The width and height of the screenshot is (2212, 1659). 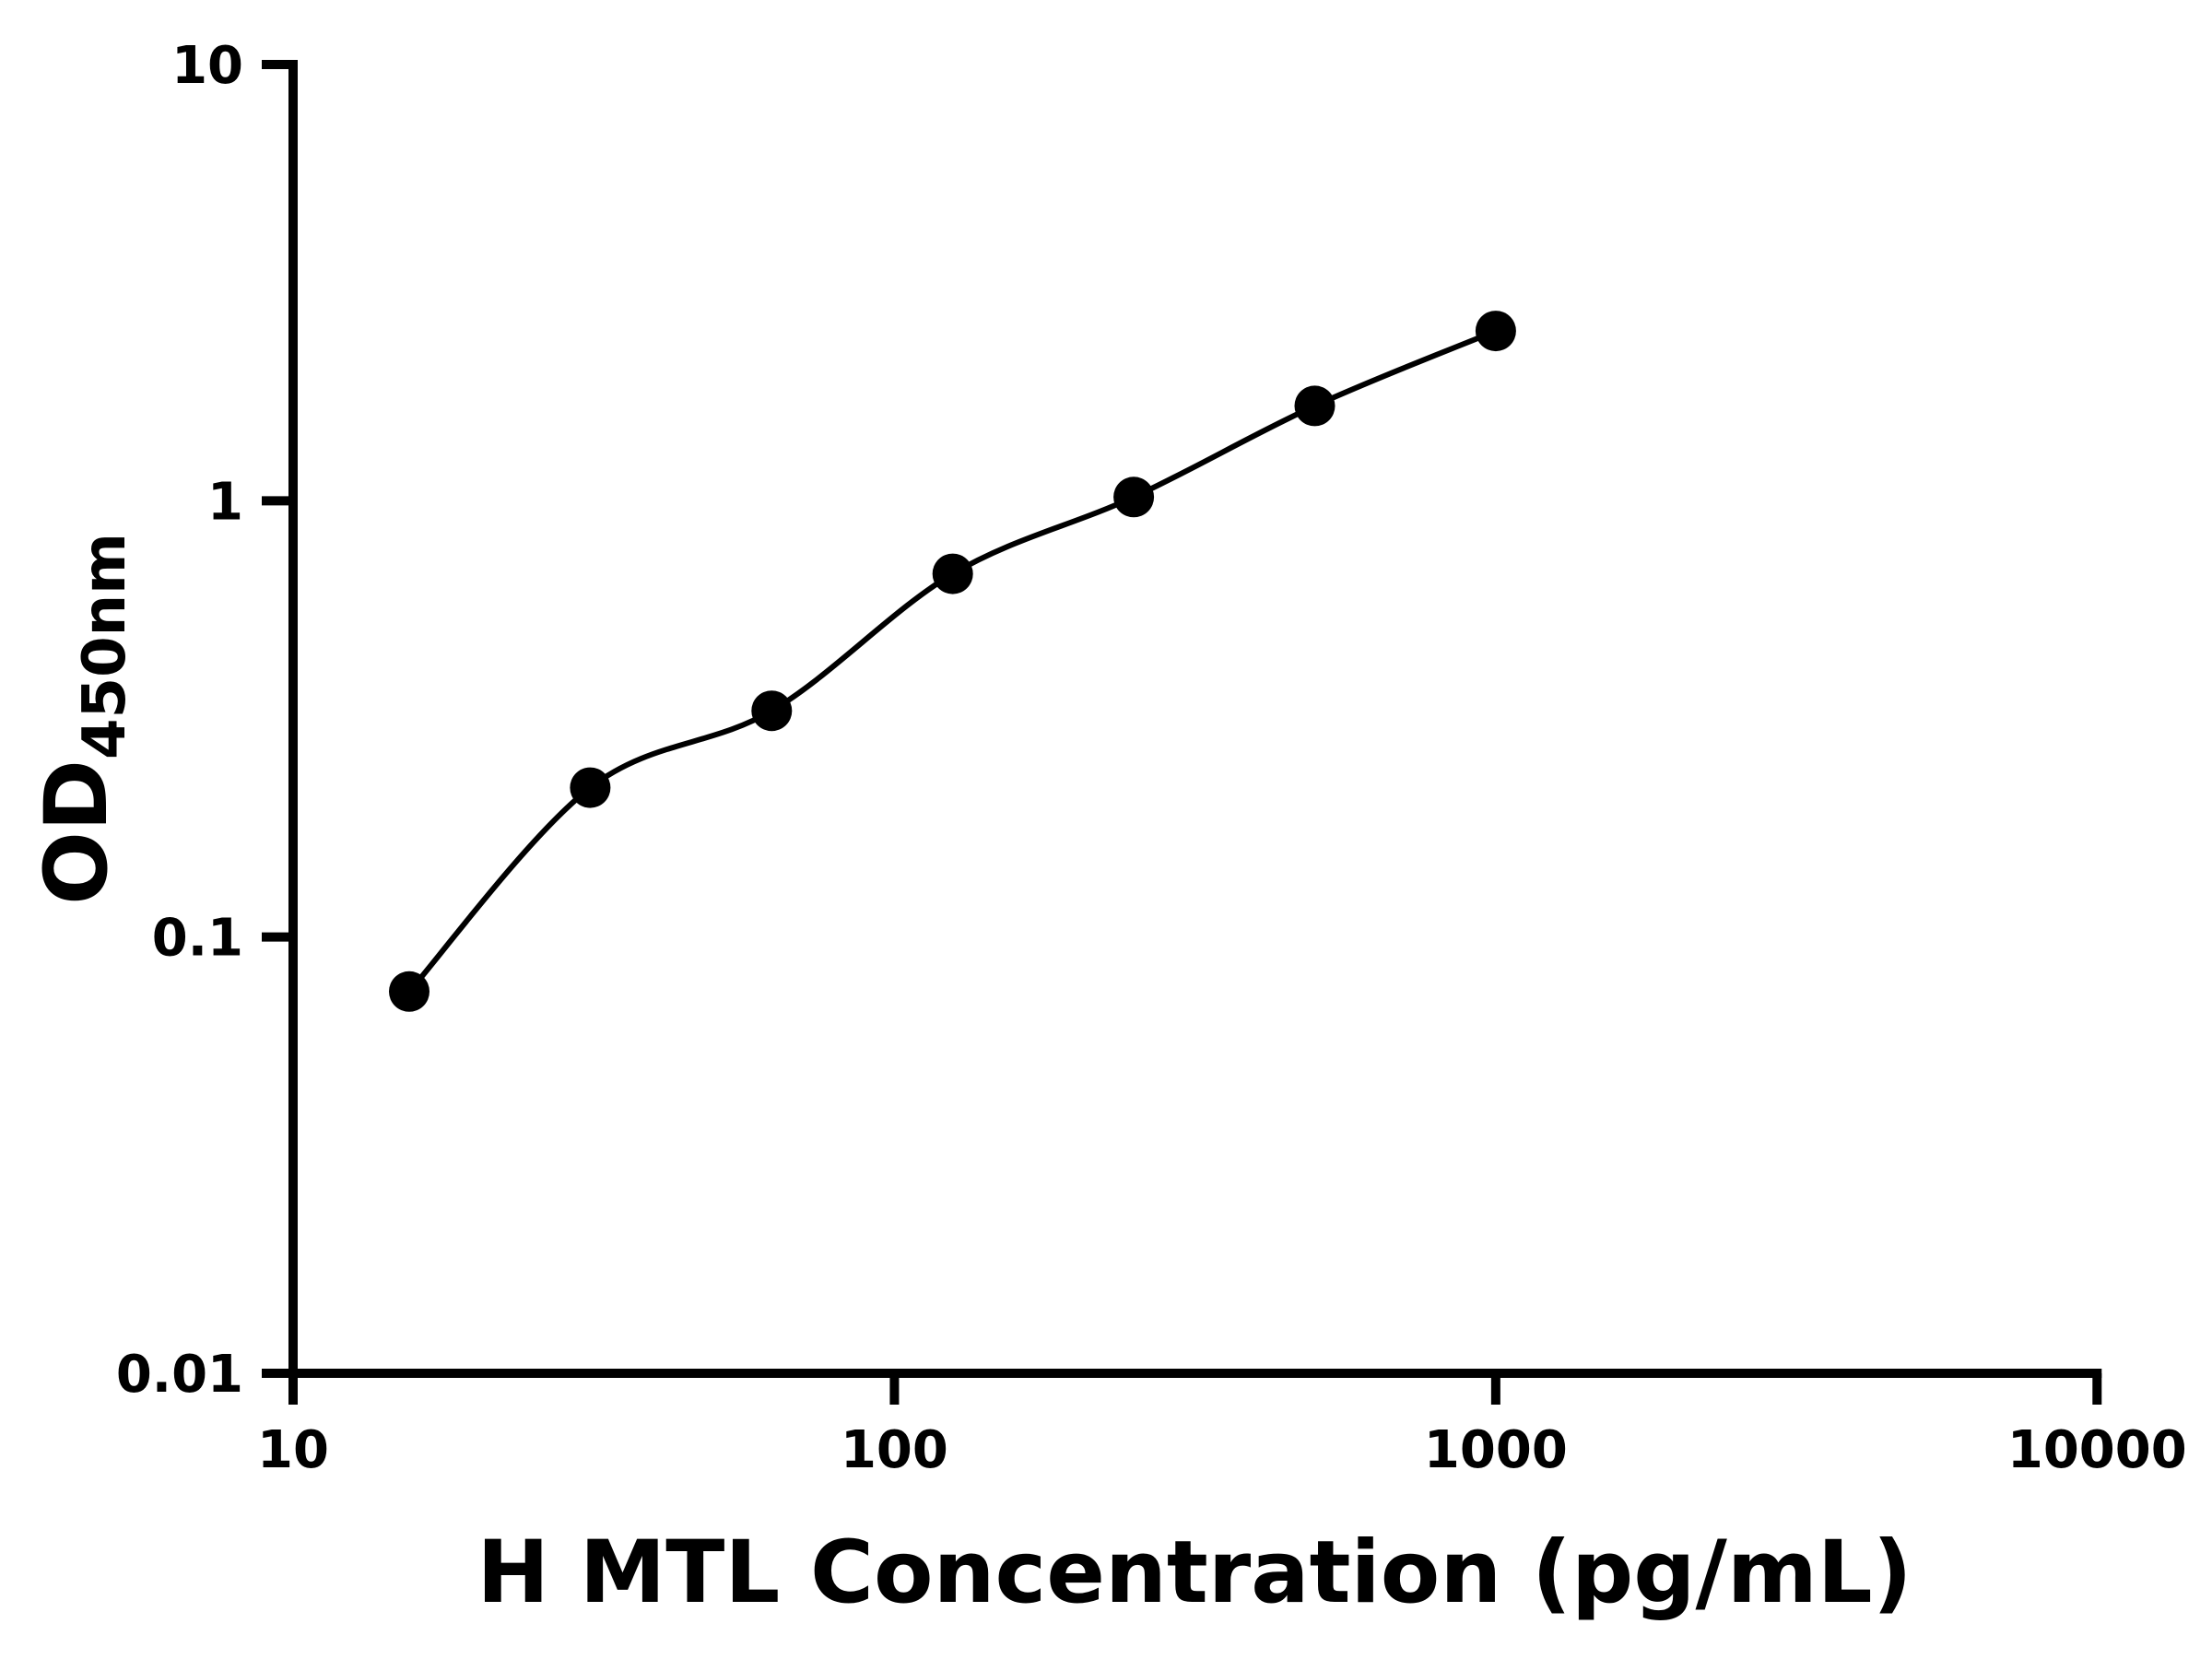 I want to click on y-tick-label: 0.1, so click(x=197, y=939).